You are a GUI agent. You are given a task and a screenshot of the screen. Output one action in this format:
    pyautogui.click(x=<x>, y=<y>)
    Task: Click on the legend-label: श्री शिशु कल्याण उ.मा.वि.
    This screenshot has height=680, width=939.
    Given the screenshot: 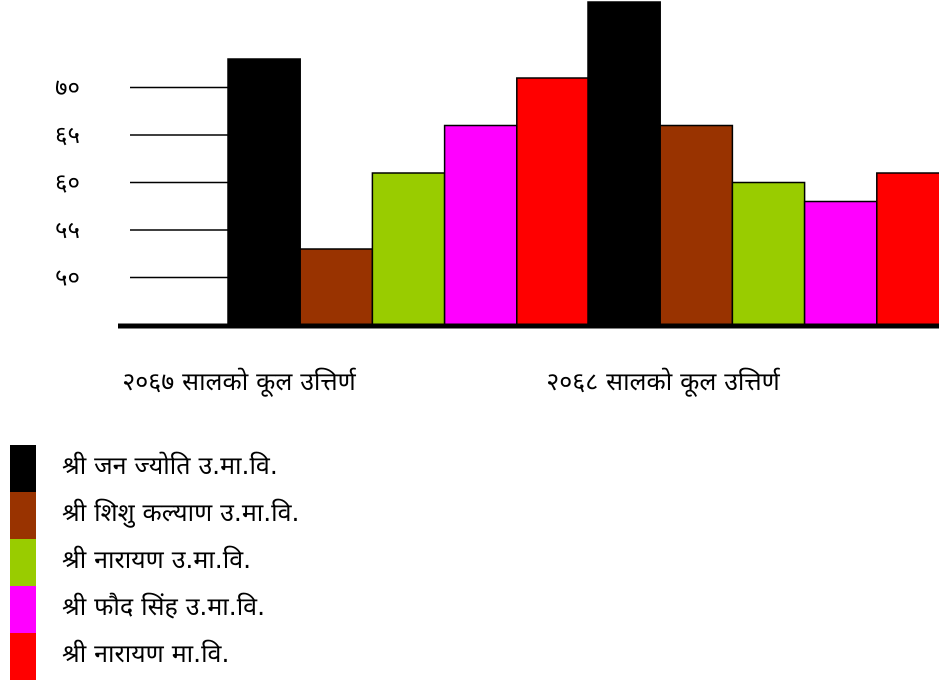 What is the action you would take?
    pyautogui.click(x=181, y=512)
    